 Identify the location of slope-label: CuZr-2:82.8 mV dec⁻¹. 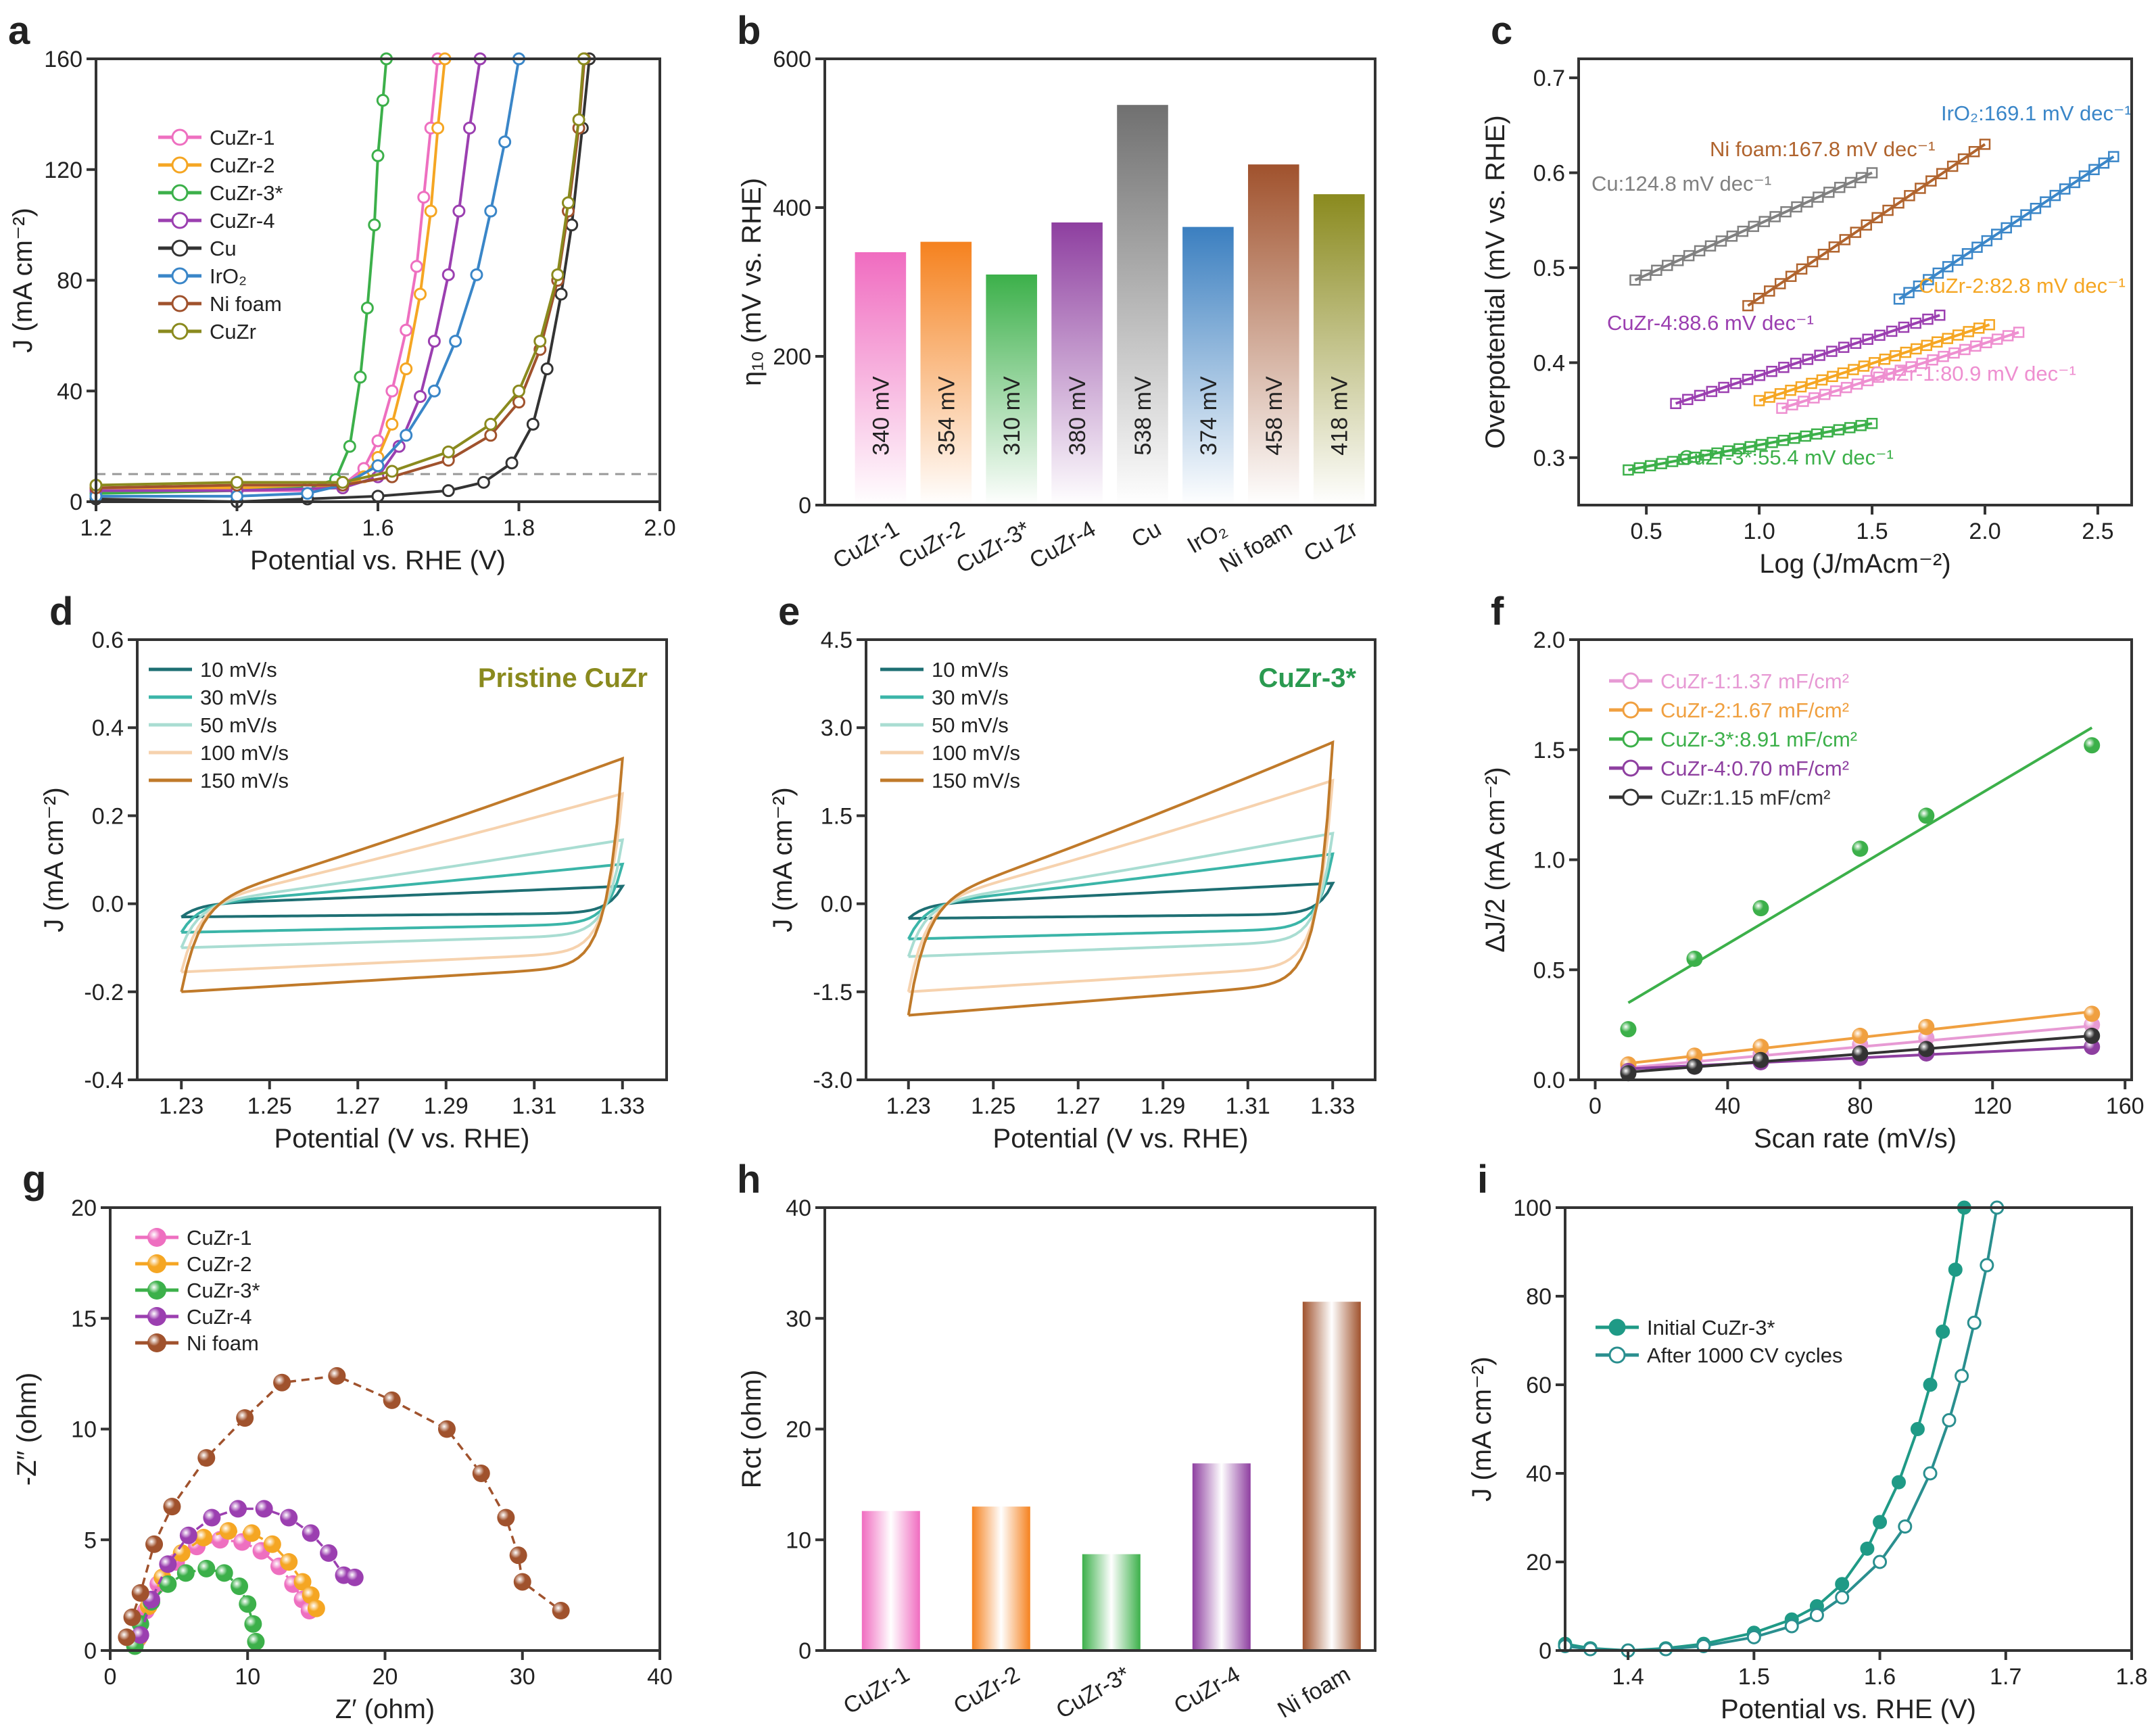
(2022, 286).